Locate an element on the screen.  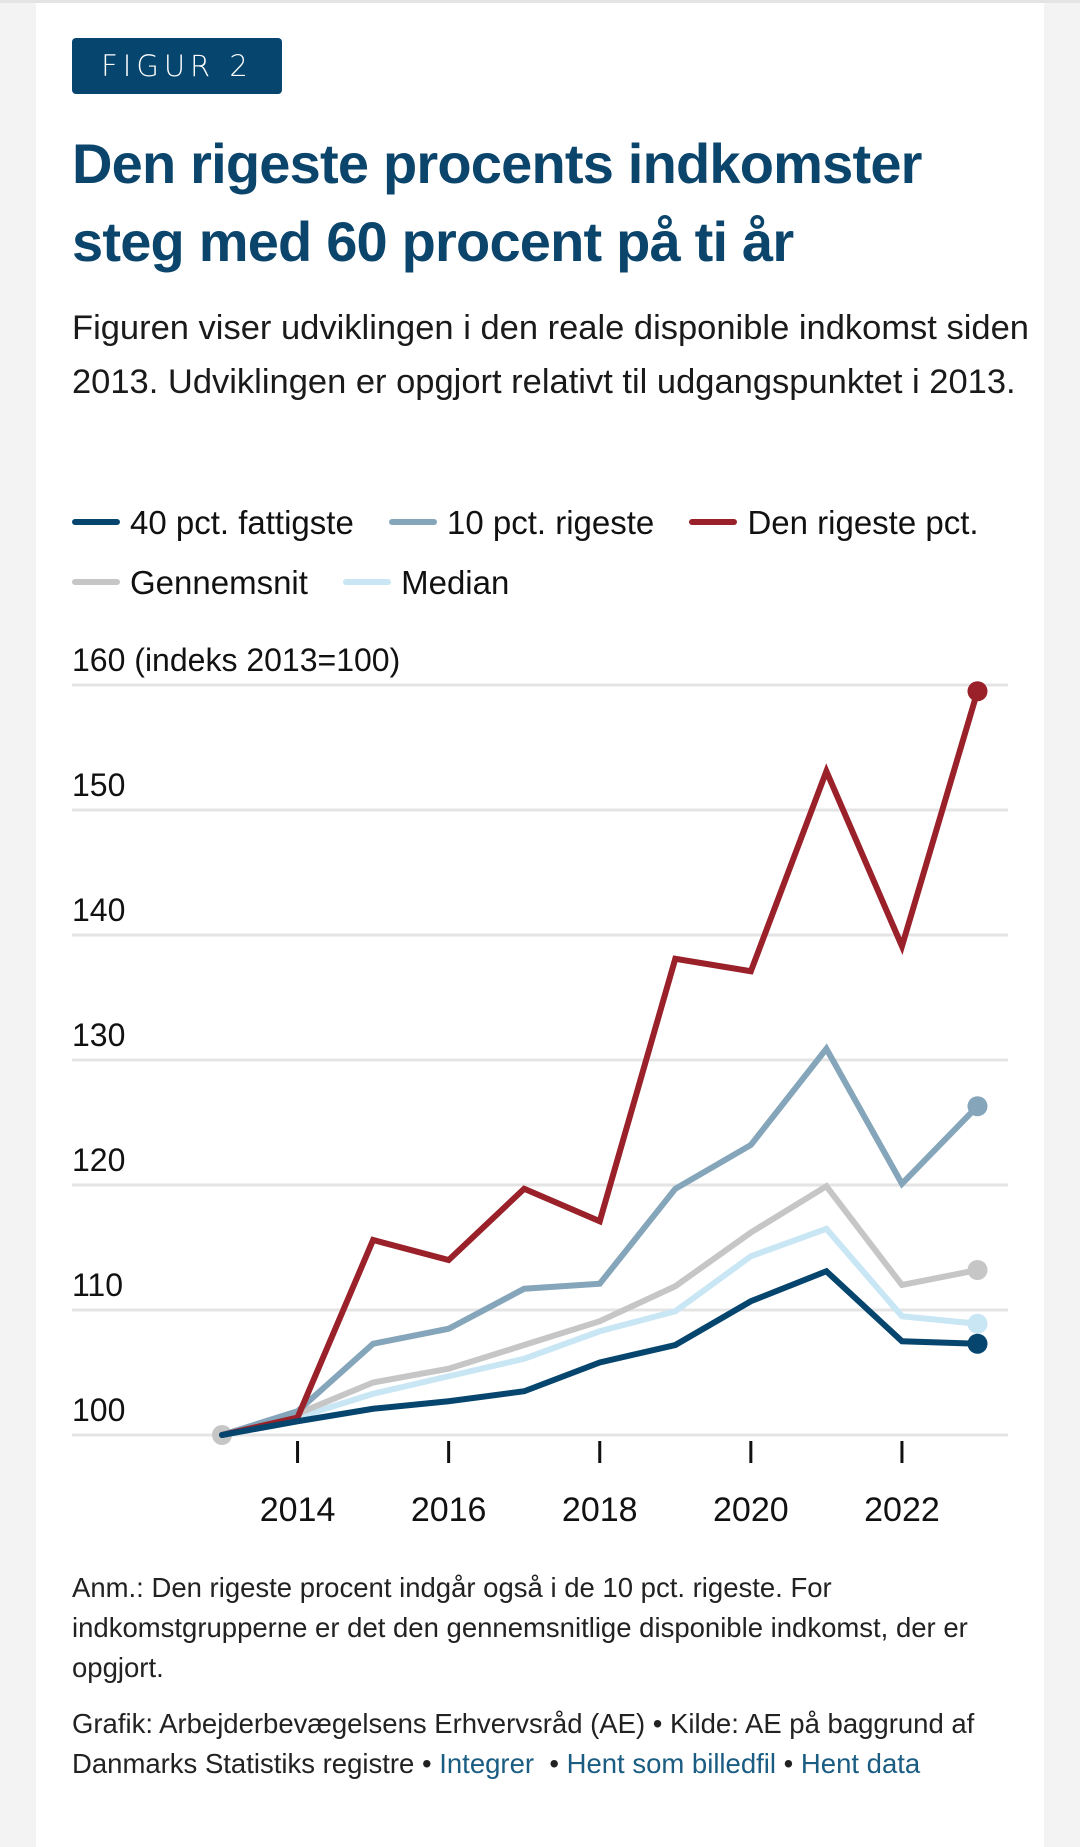
legend-label: Den rigeste pct. is located at coordinates (863, 522).